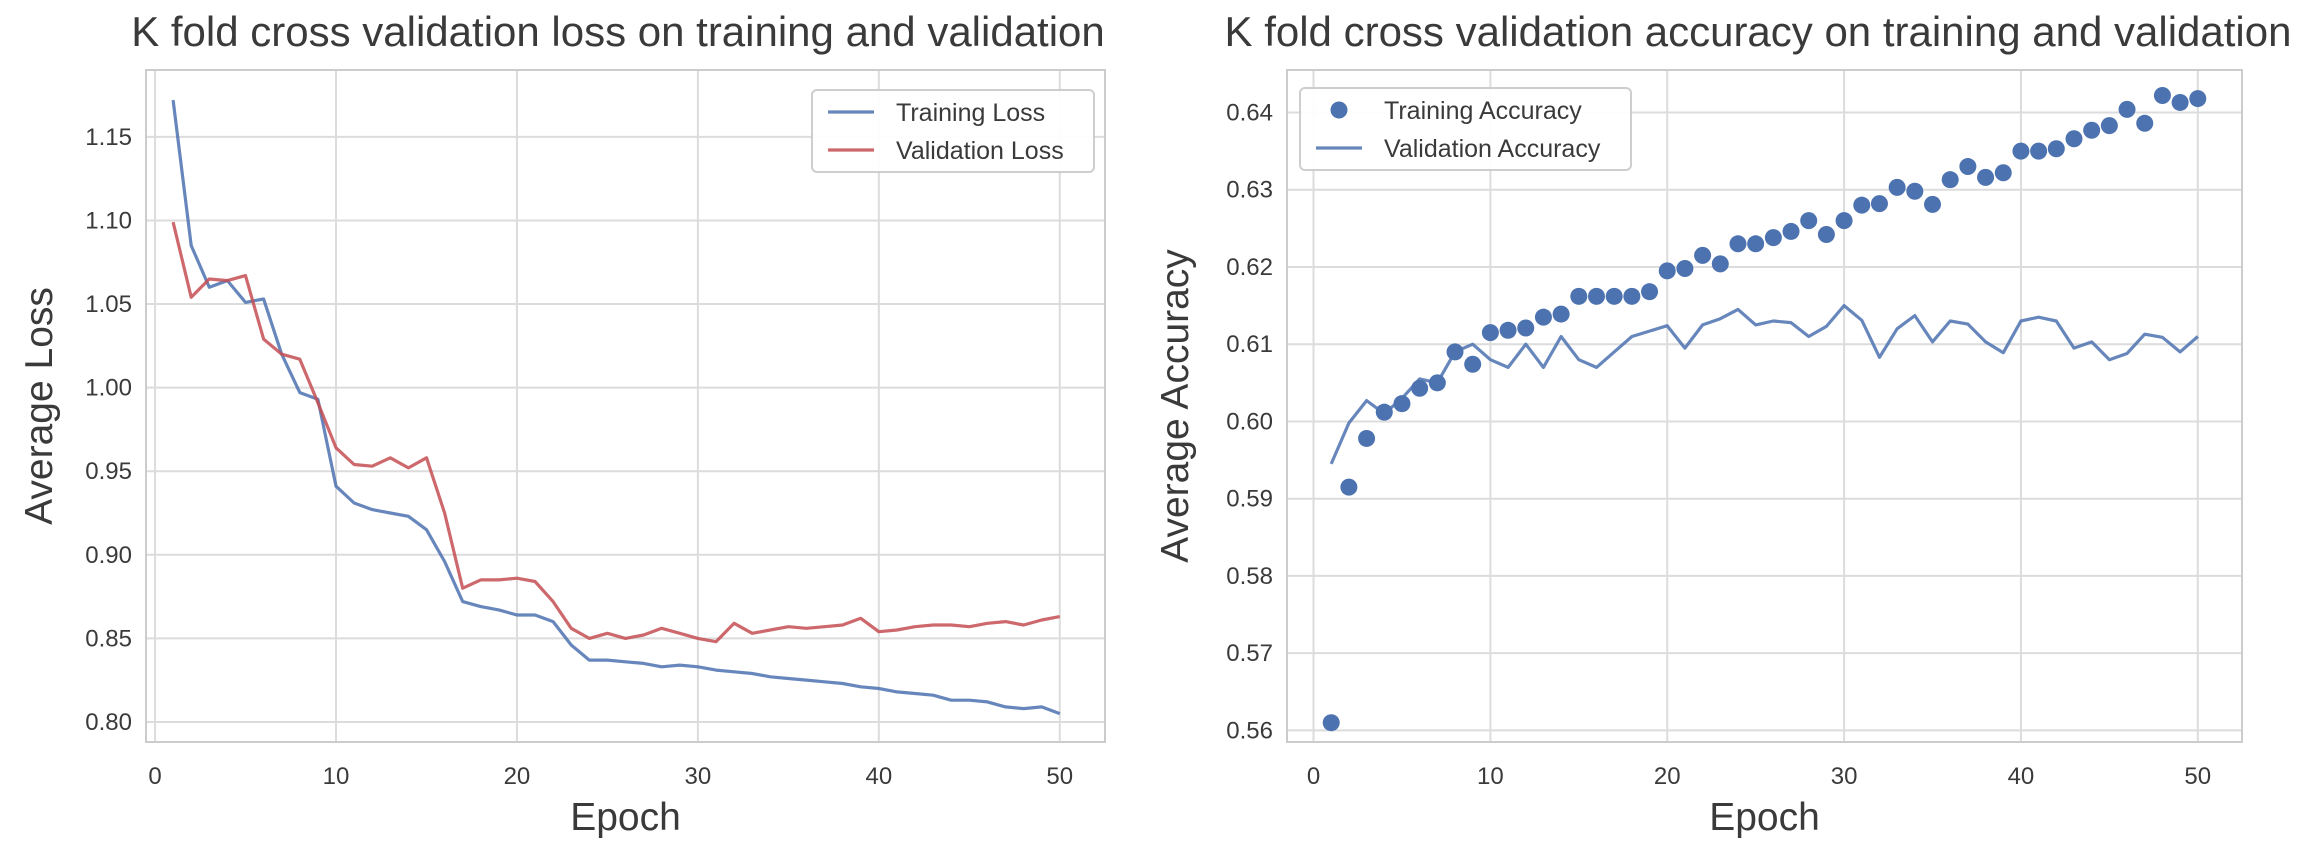 The height and width of the screenshot is (847, 2298). Describe the element at coordinates (1249, 267) in the screenshot. I see `chart2-y-tick-label: 0.62` at that location.